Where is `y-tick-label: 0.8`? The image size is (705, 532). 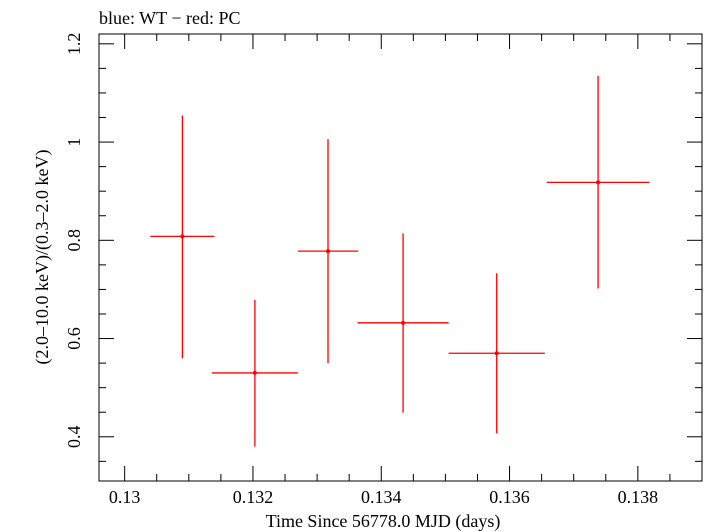 y-tick-label: 0.8 is located at coordinates (74, 240).